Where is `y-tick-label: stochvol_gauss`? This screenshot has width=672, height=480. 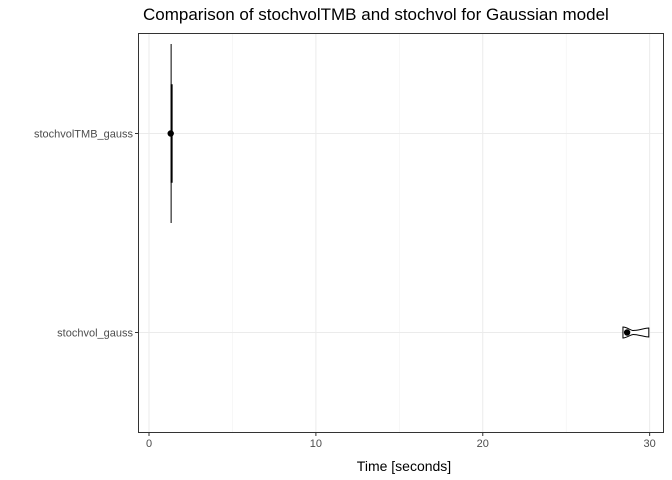 y-tick-label: stochvol_gauss is located at coordinates (95, 334).